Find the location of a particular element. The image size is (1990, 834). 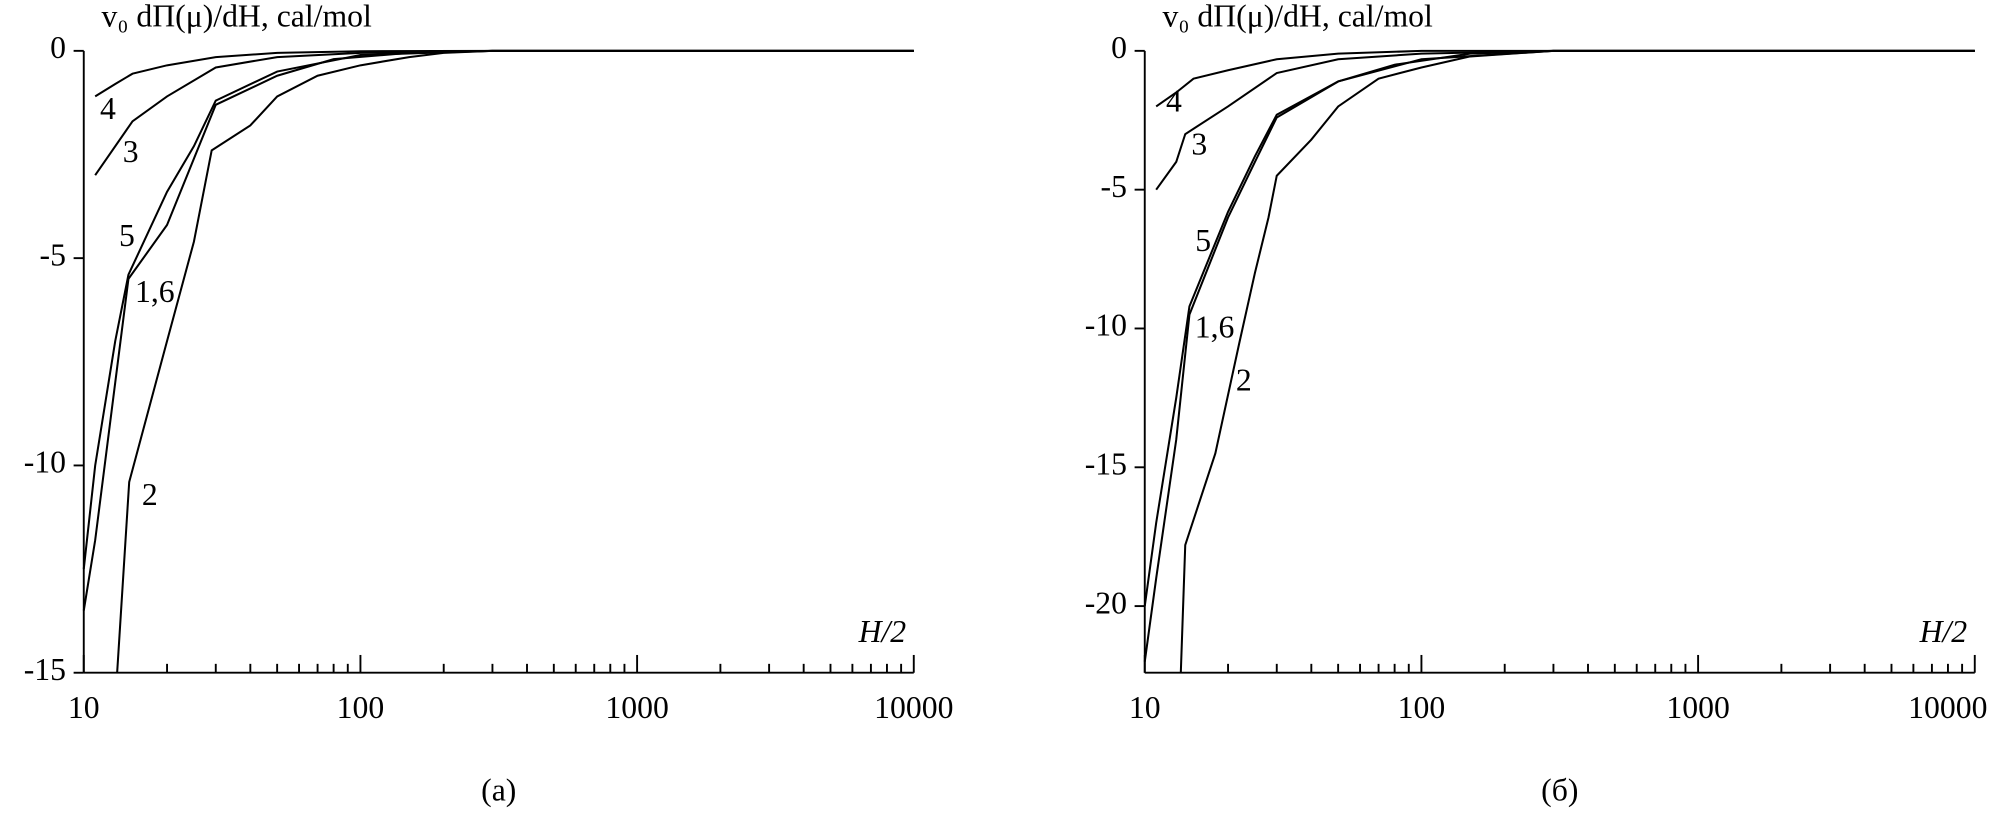

caption: (б) is located at coordinates (1559, 790).